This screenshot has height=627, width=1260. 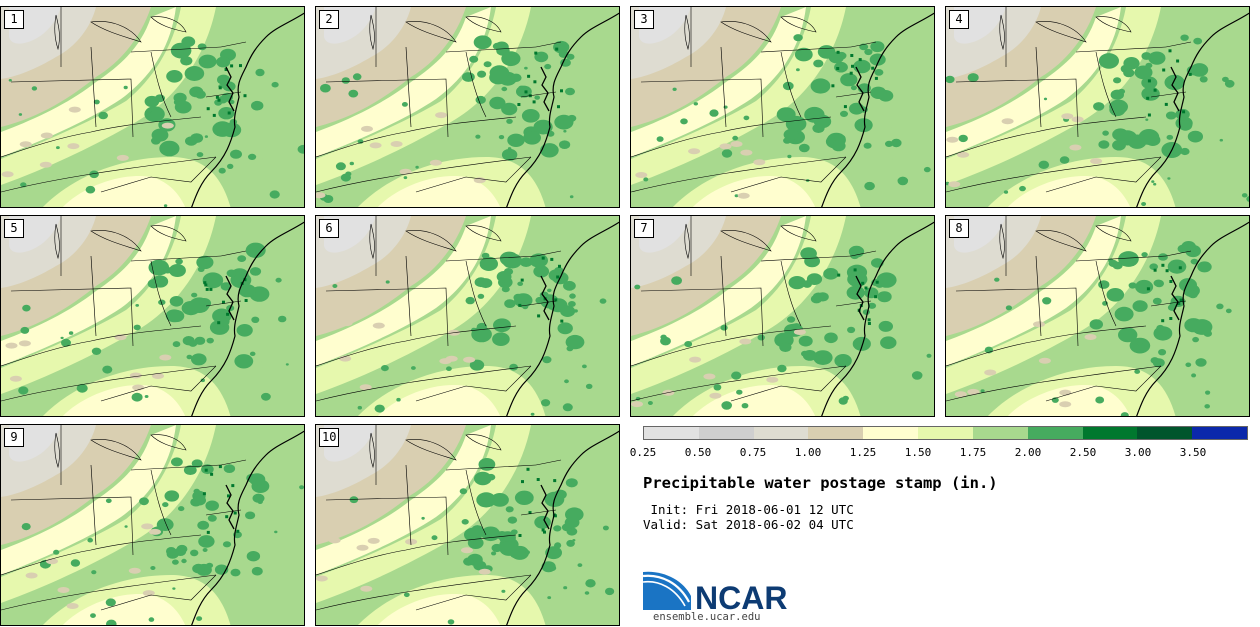 I want to click on map-panel: 5, so click(x=152, y=316).